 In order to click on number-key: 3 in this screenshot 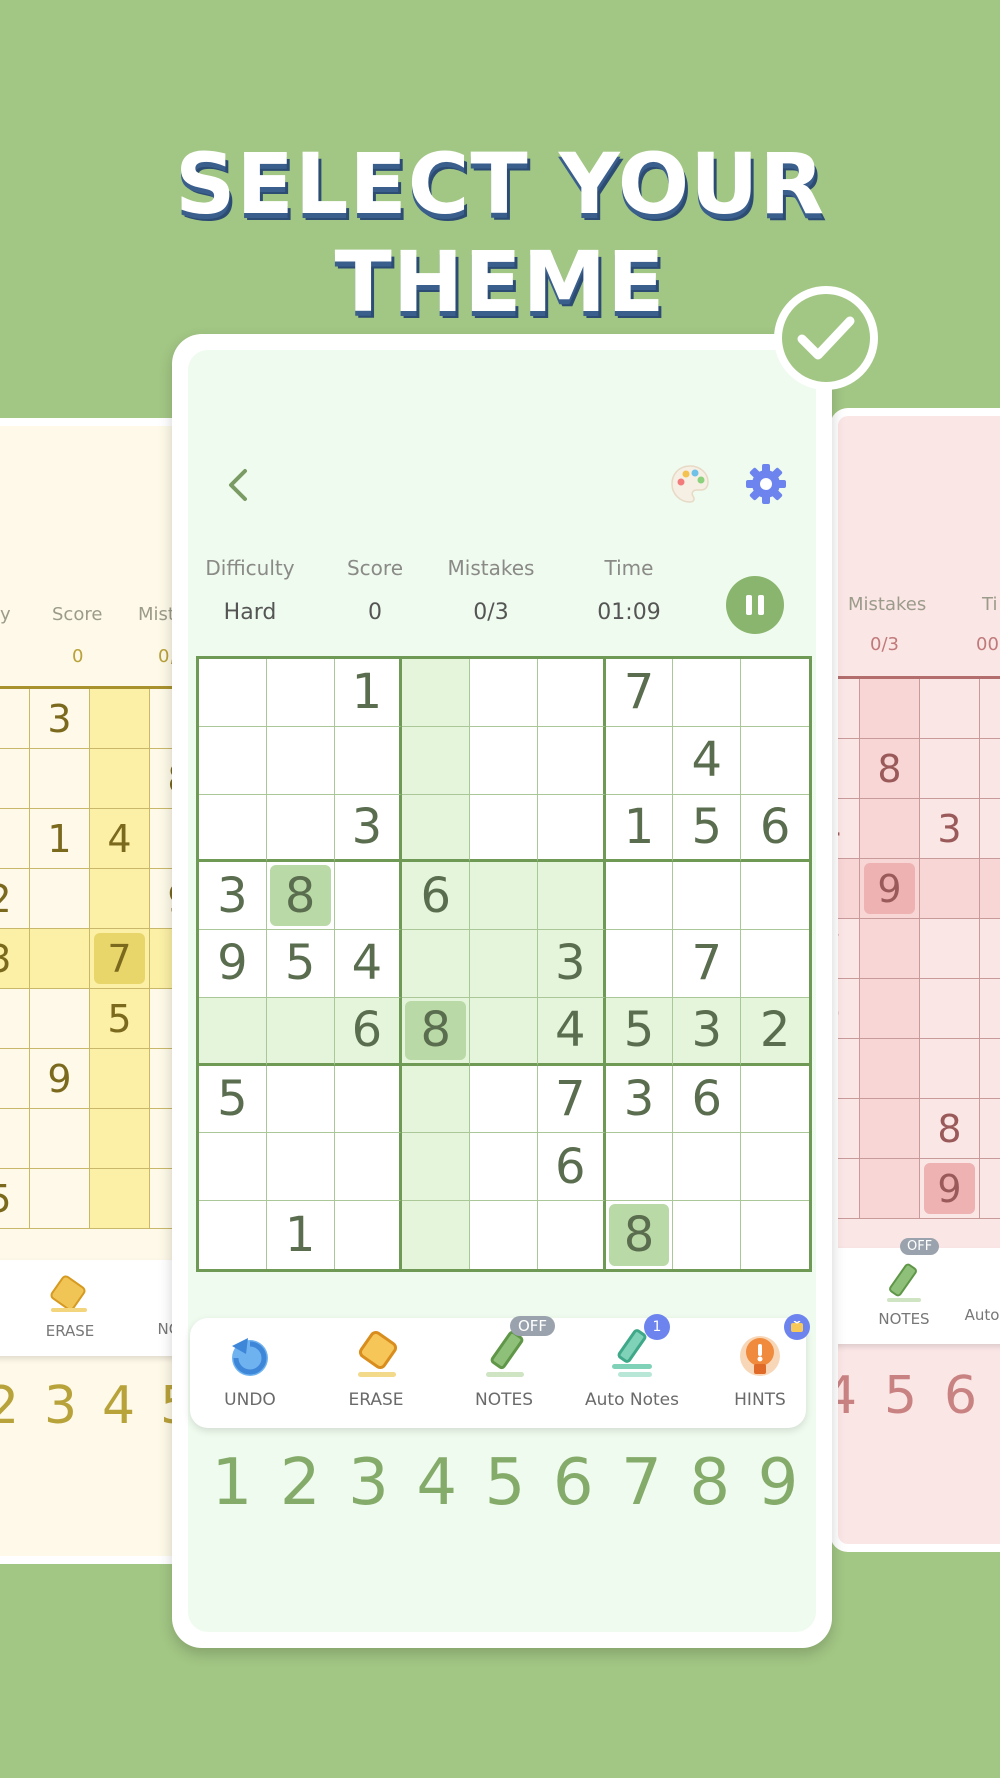, I will do `click(368, 1483)`.